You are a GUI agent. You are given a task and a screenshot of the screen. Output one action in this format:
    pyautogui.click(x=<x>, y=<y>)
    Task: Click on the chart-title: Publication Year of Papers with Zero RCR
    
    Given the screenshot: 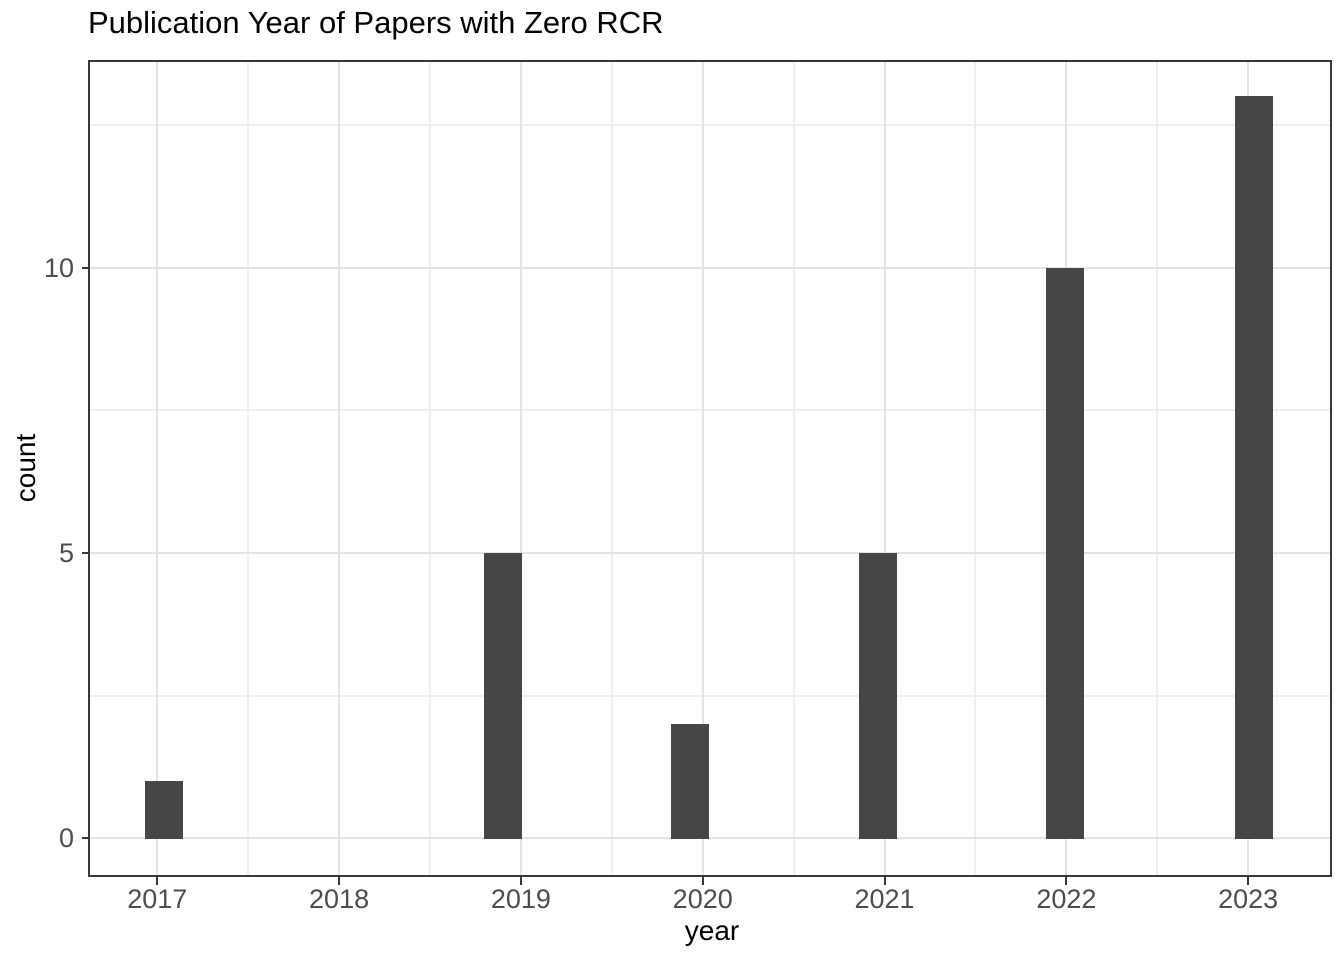 What is the action you would take?
    pyautogui.click(x=376, y=22)
    